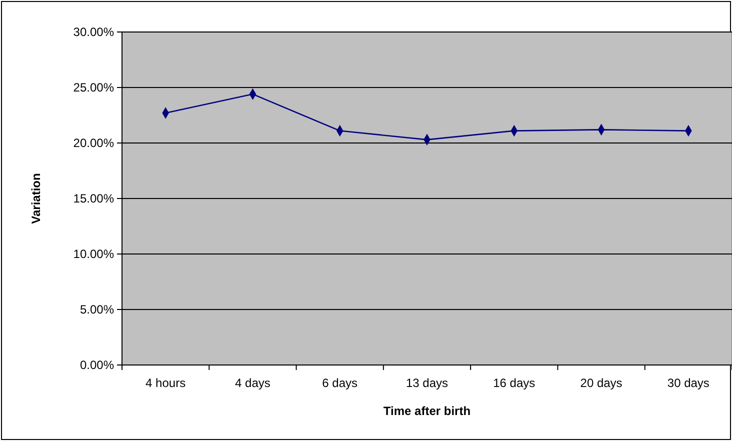 This screenshot has width=732, height=441. I want to click on y-tick-label: 10.00%, so click(93, 254).